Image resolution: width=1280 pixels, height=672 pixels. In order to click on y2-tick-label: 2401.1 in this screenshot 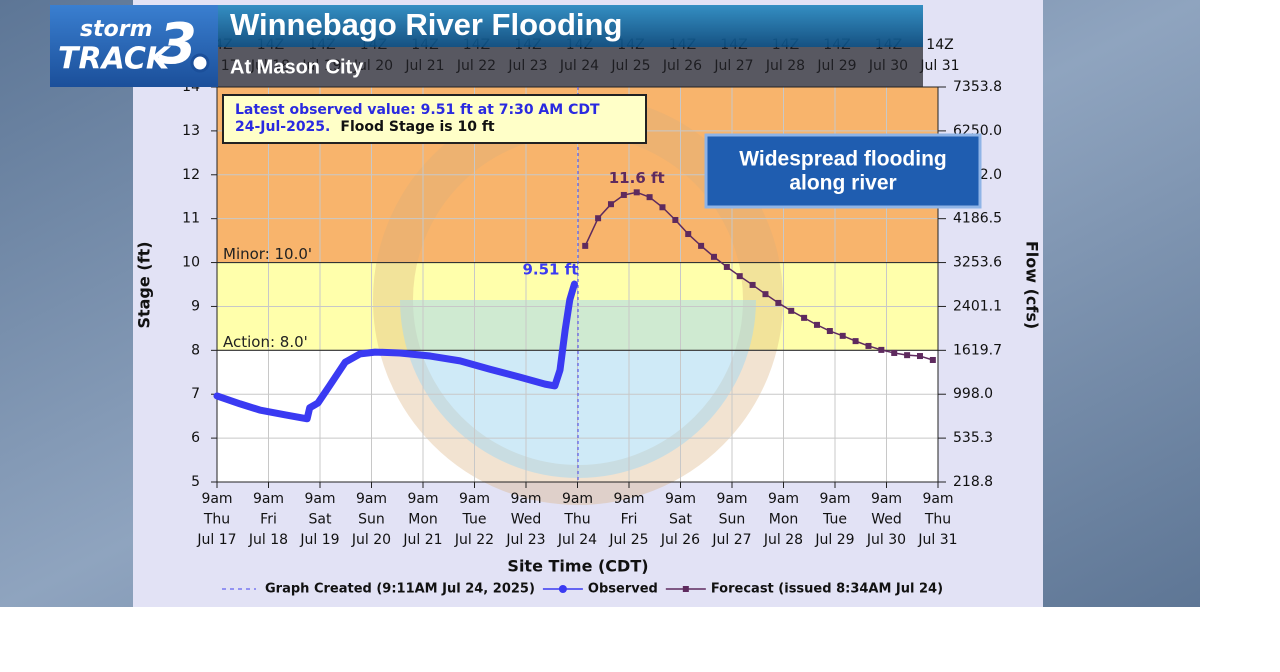, I will do `click(977, 306)`.